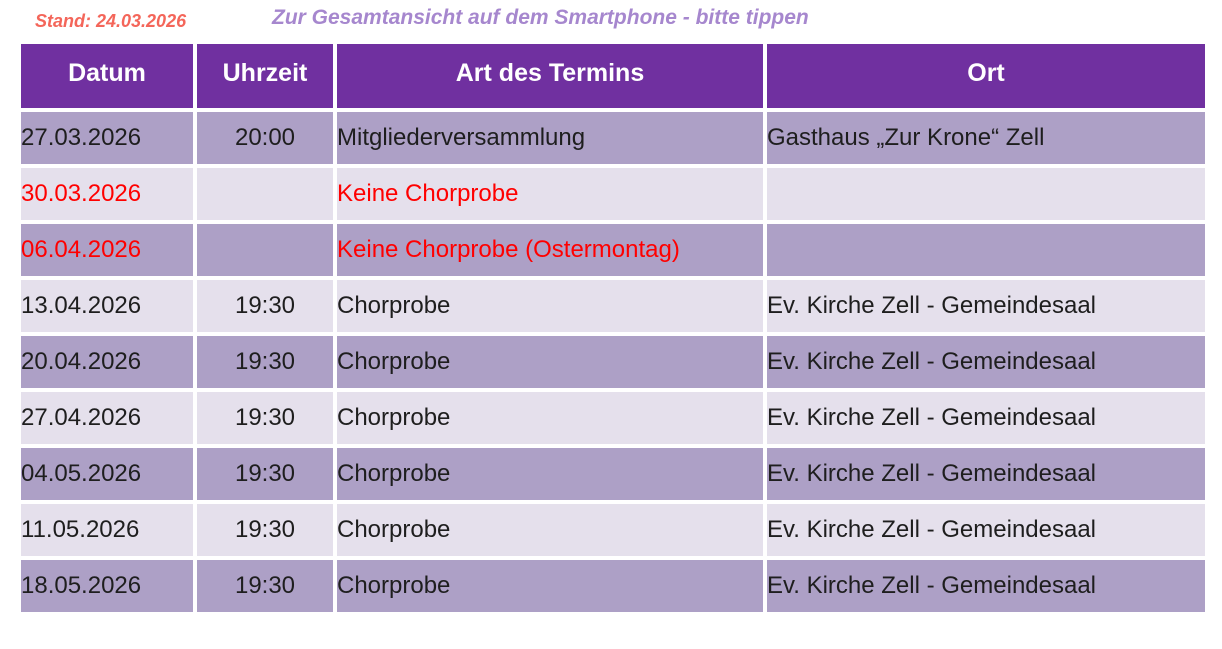 This screenshot has width=1222, height=649. Describe the element at coordinates (107, 586) in the screenshot. I see `date-cell: 18.05.2026` at that location.